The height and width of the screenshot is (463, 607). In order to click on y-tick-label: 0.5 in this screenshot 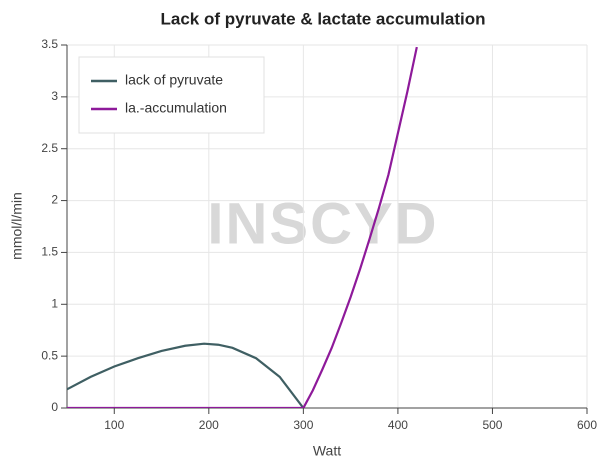, I will do `click(49, 355)`.